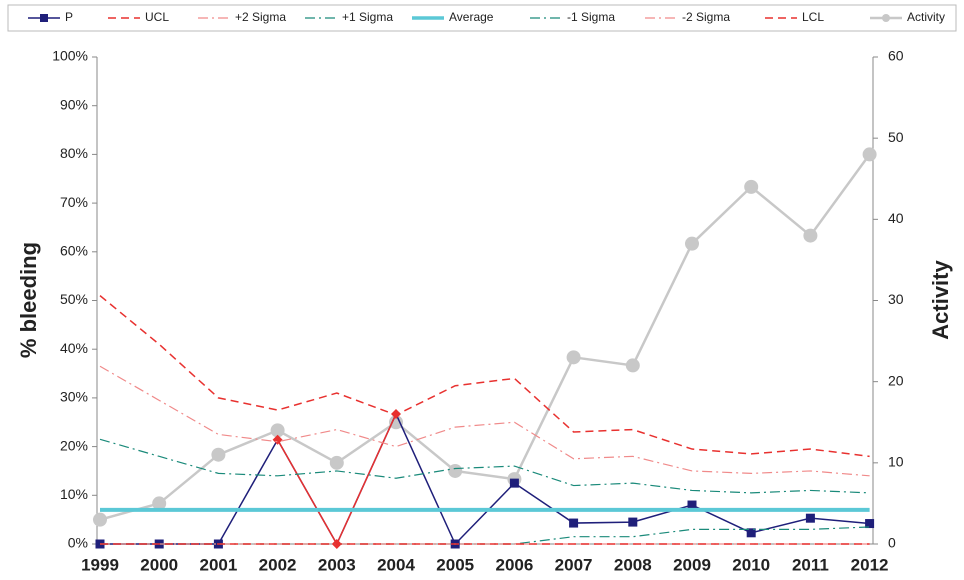 Image resolution: width=964 pixels, height=580 pixels. I want to click on x-tick-label: 2004, so click(396, 564).